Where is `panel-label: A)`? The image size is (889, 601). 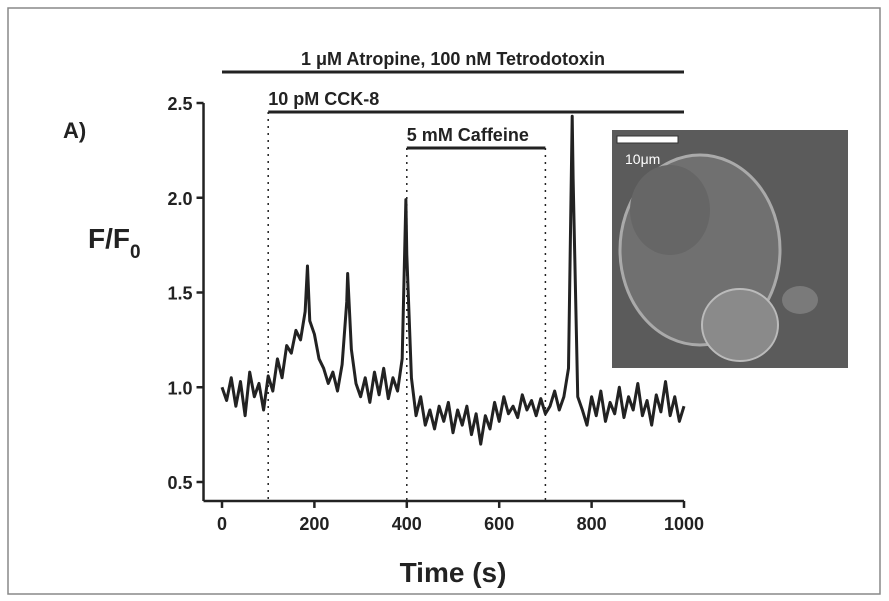
panel-label: A) is located at coordinates (74, 130).